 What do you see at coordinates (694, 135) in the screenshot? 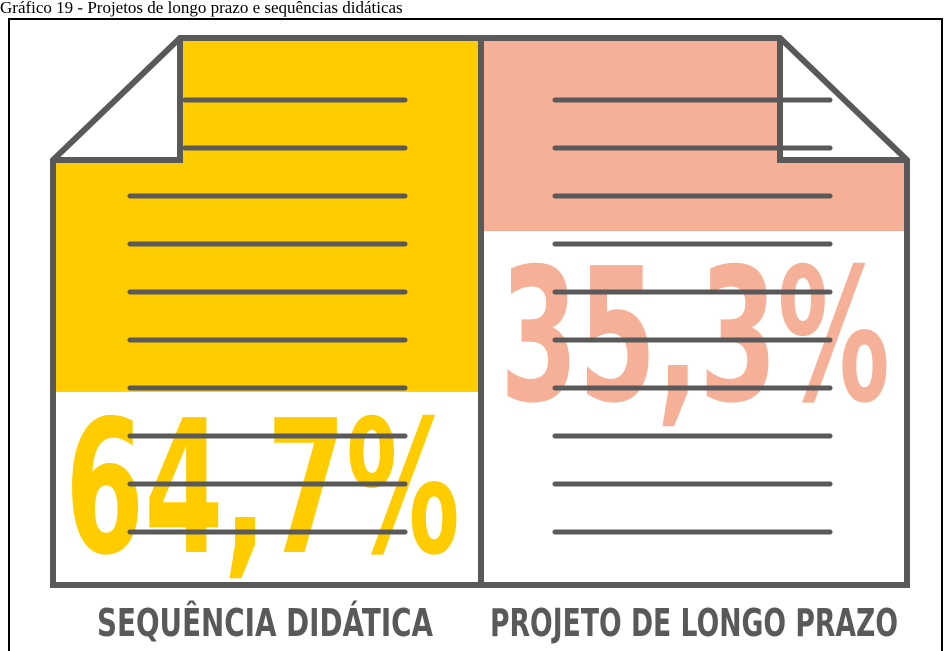
I see `fill-level` at bounding box center [694, 135].